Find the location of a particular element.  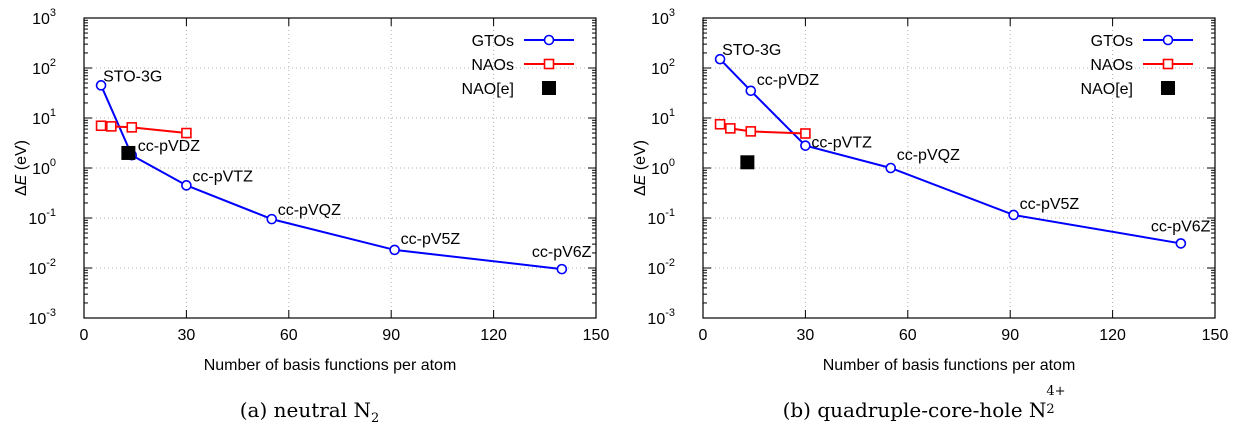

caption-b-sub: 2 is located at coordinates (1050, 409).